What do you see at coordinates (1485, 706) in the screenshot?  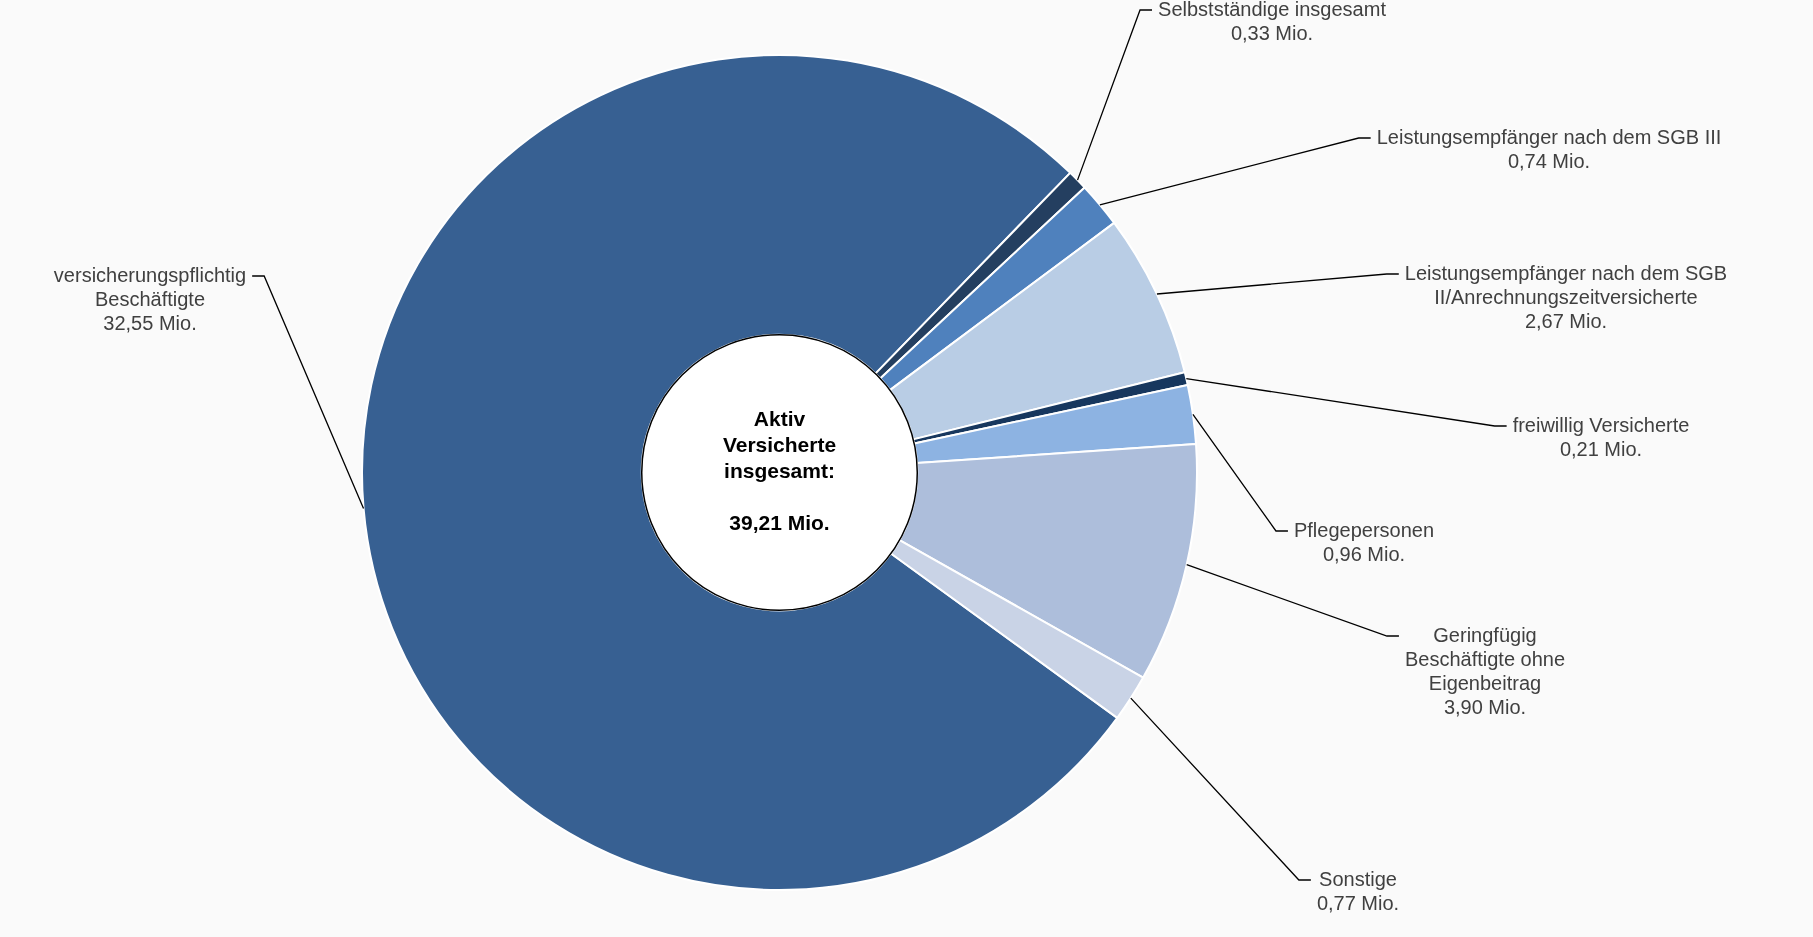 I see `data-label: 3,90 Mio.` at bounding box center [1485, 706].